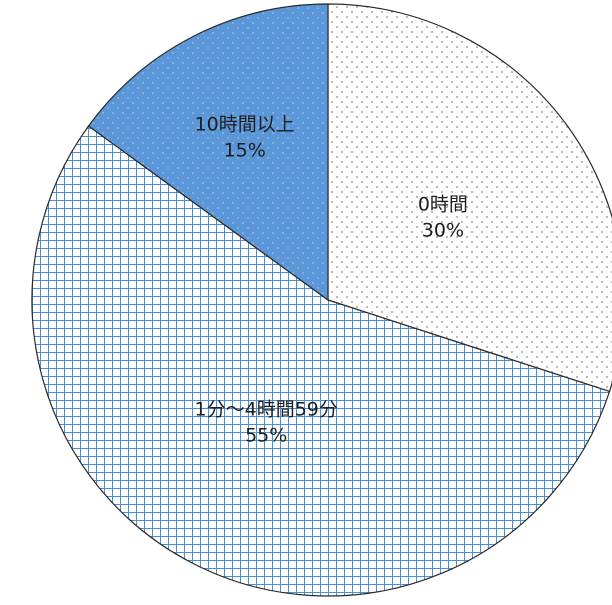  What do you see at coordinates (245, 125) in the screenshot?
I see `slice-category-label: 10時間以上` at bounding box center [245, 125].